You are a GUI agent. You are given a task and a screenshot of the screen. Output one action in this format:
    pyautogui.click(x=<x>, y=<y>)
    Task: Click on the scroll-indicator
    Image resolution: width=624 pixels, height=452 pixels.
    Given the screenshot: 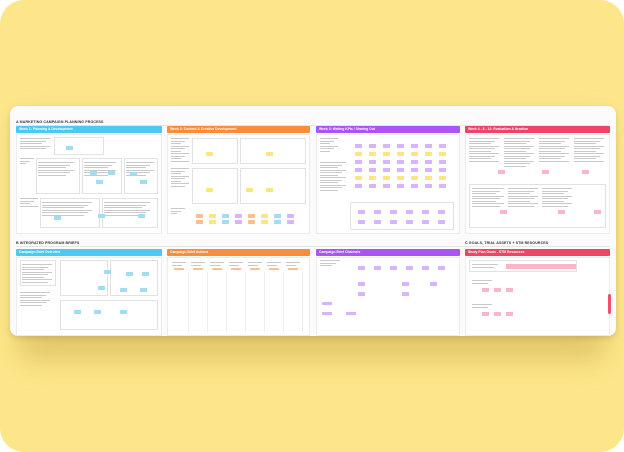 What is the action you would take?
    pyautogui.click(x=609, y=304)
    